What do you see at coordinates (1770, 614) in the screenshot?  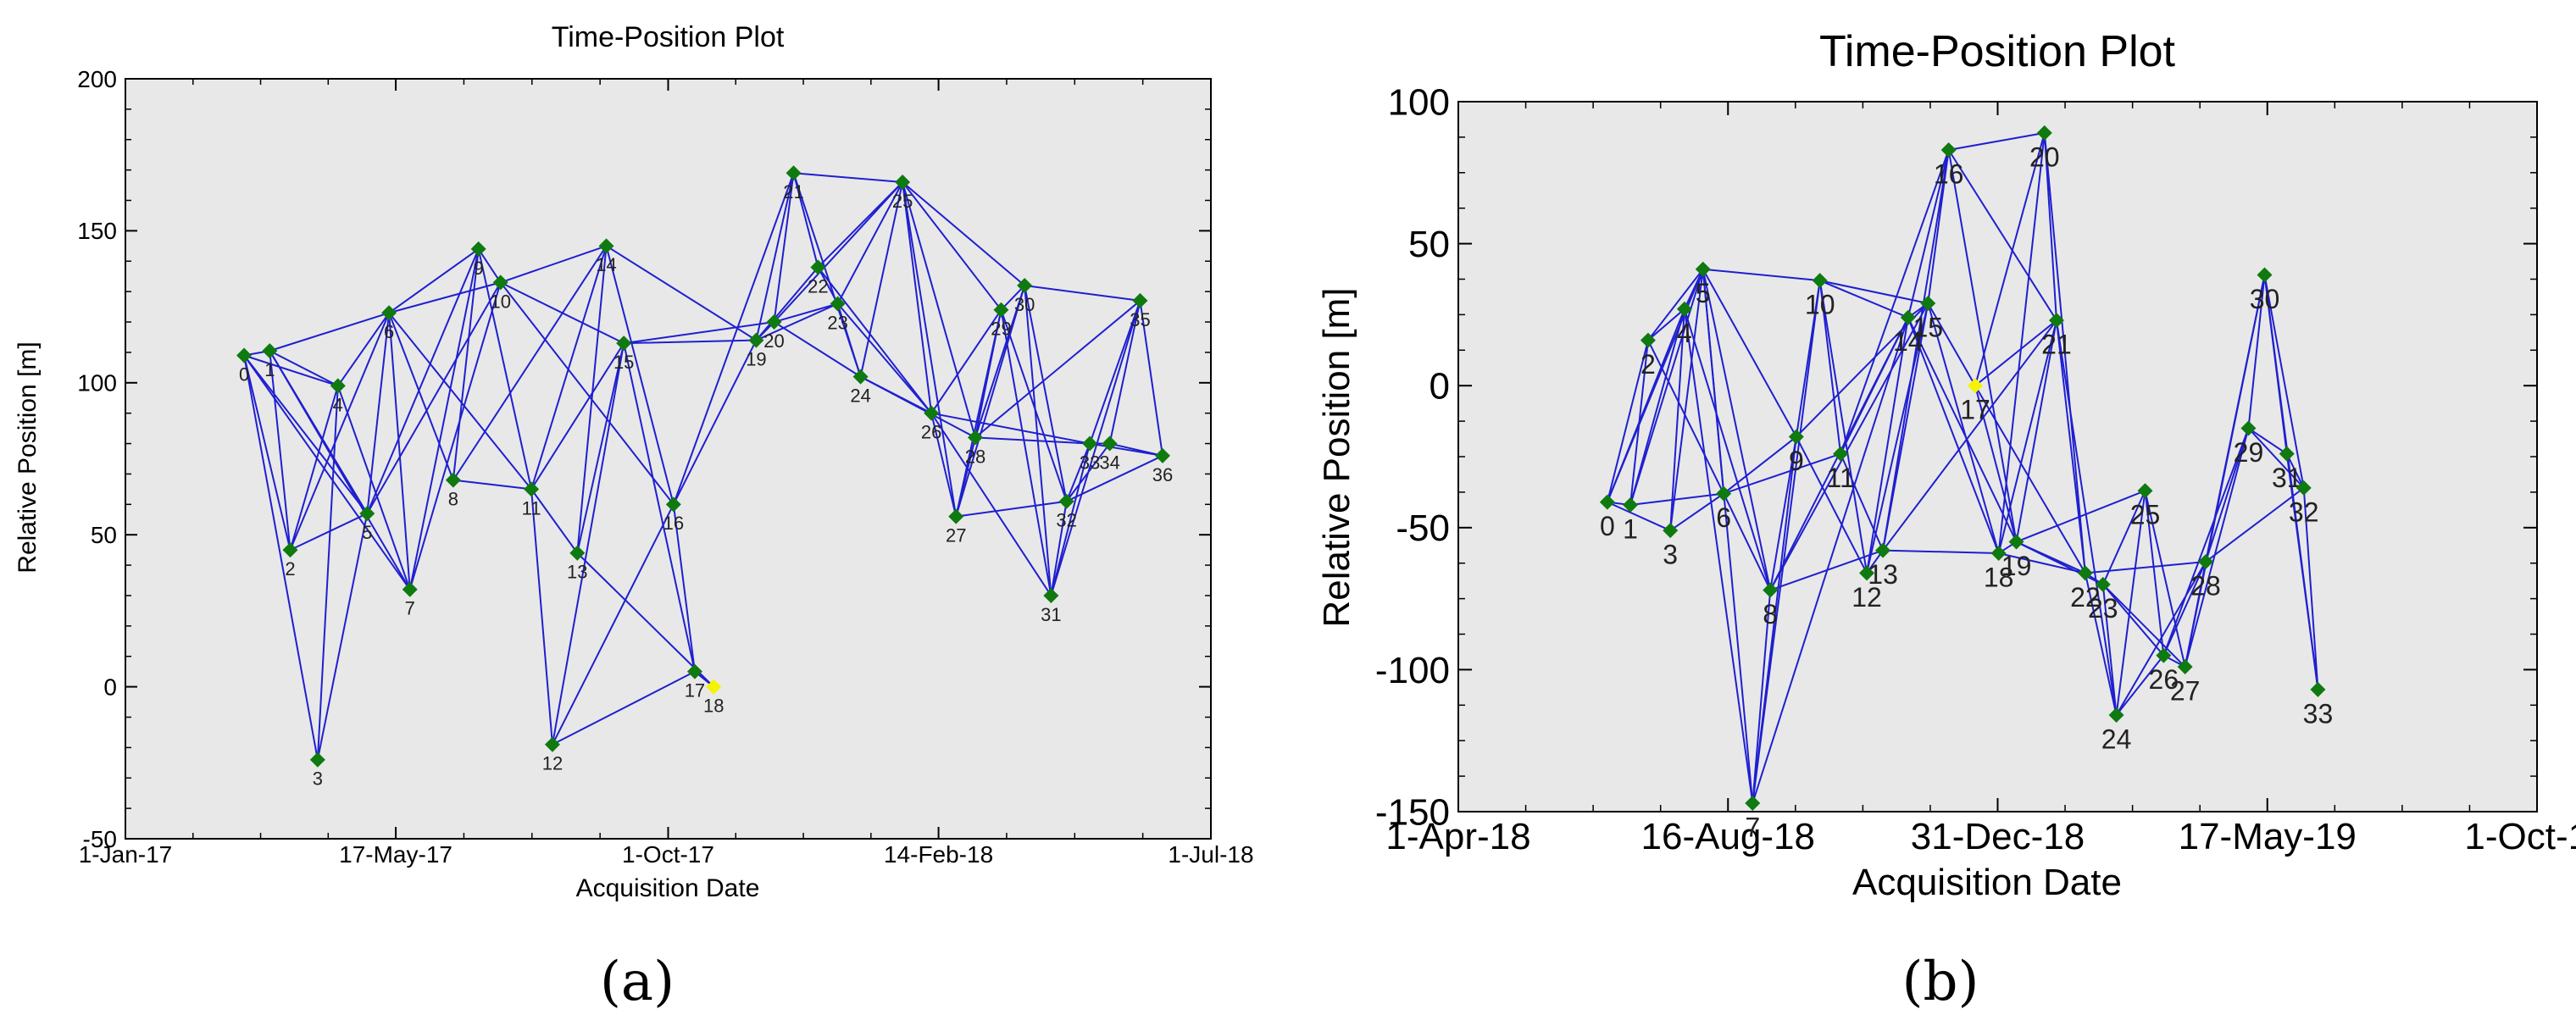 I see `point-label: 8` at bounding box center [1770, 614].